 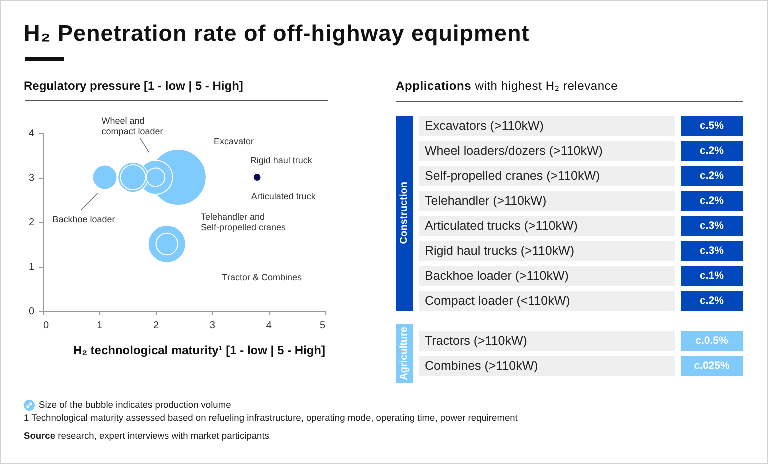 What do you see at coordinates (31, 312) in the screenshot?
I see `y-tick-label: 0` at bounding box center [31, 312].